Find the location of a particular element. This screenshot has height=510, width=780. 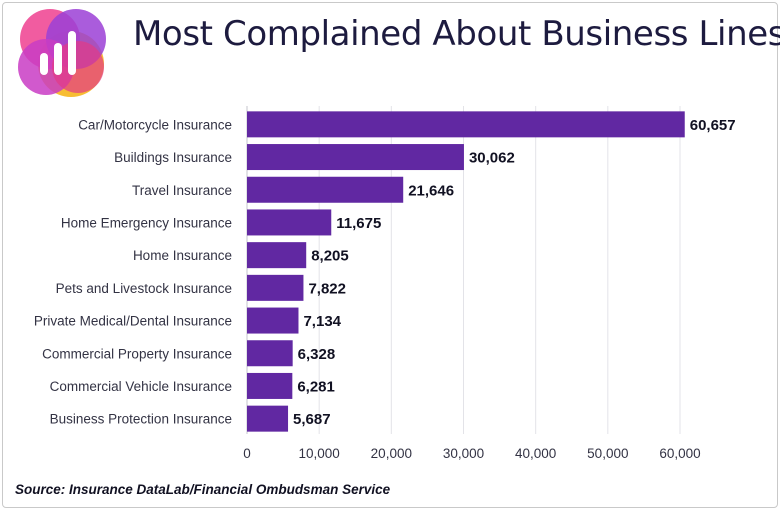

value-label: 5,687 is located at coordinates (312, 419).